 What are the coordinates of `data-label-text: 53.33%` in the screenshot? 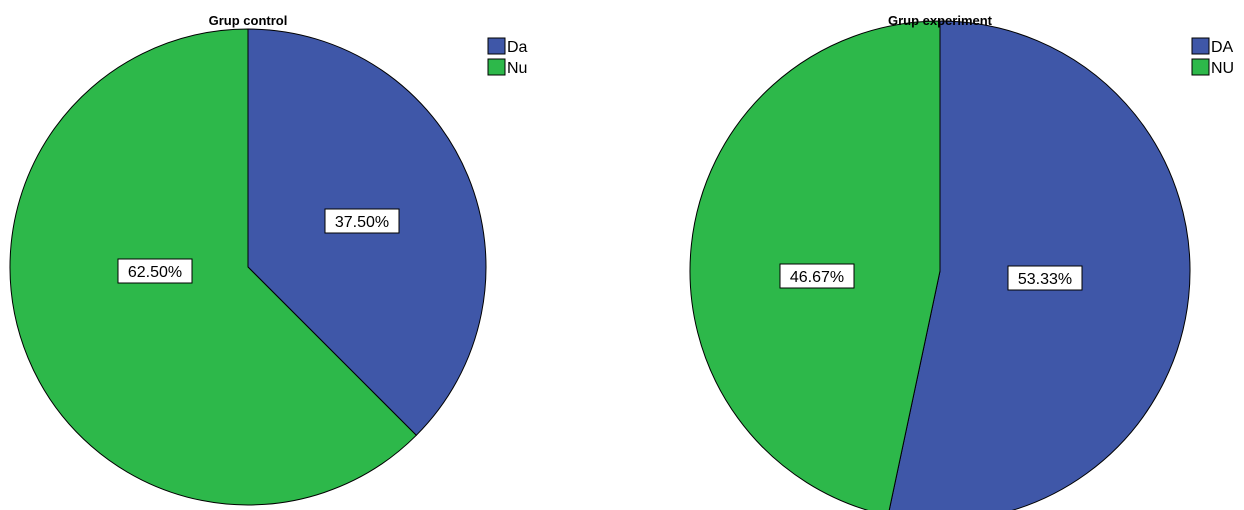 It's located at (1045, 279).